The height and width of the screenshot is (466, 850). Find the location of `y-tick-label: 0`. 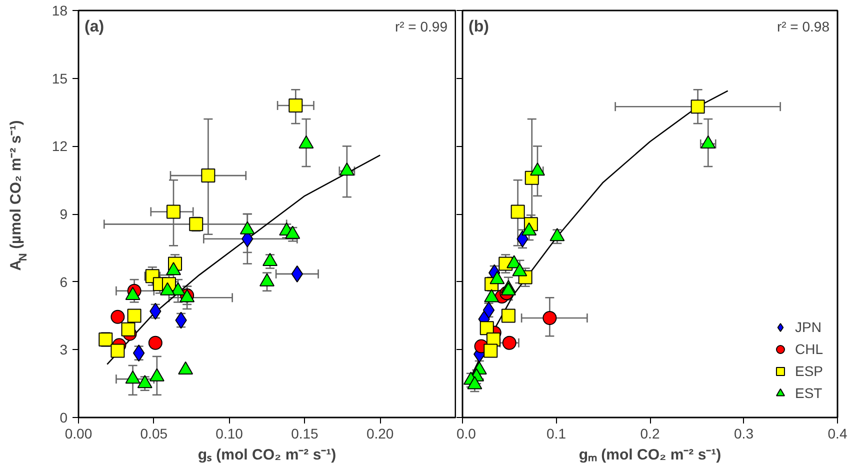

y-tick-label: 0 is located at coordinates (64, 418).